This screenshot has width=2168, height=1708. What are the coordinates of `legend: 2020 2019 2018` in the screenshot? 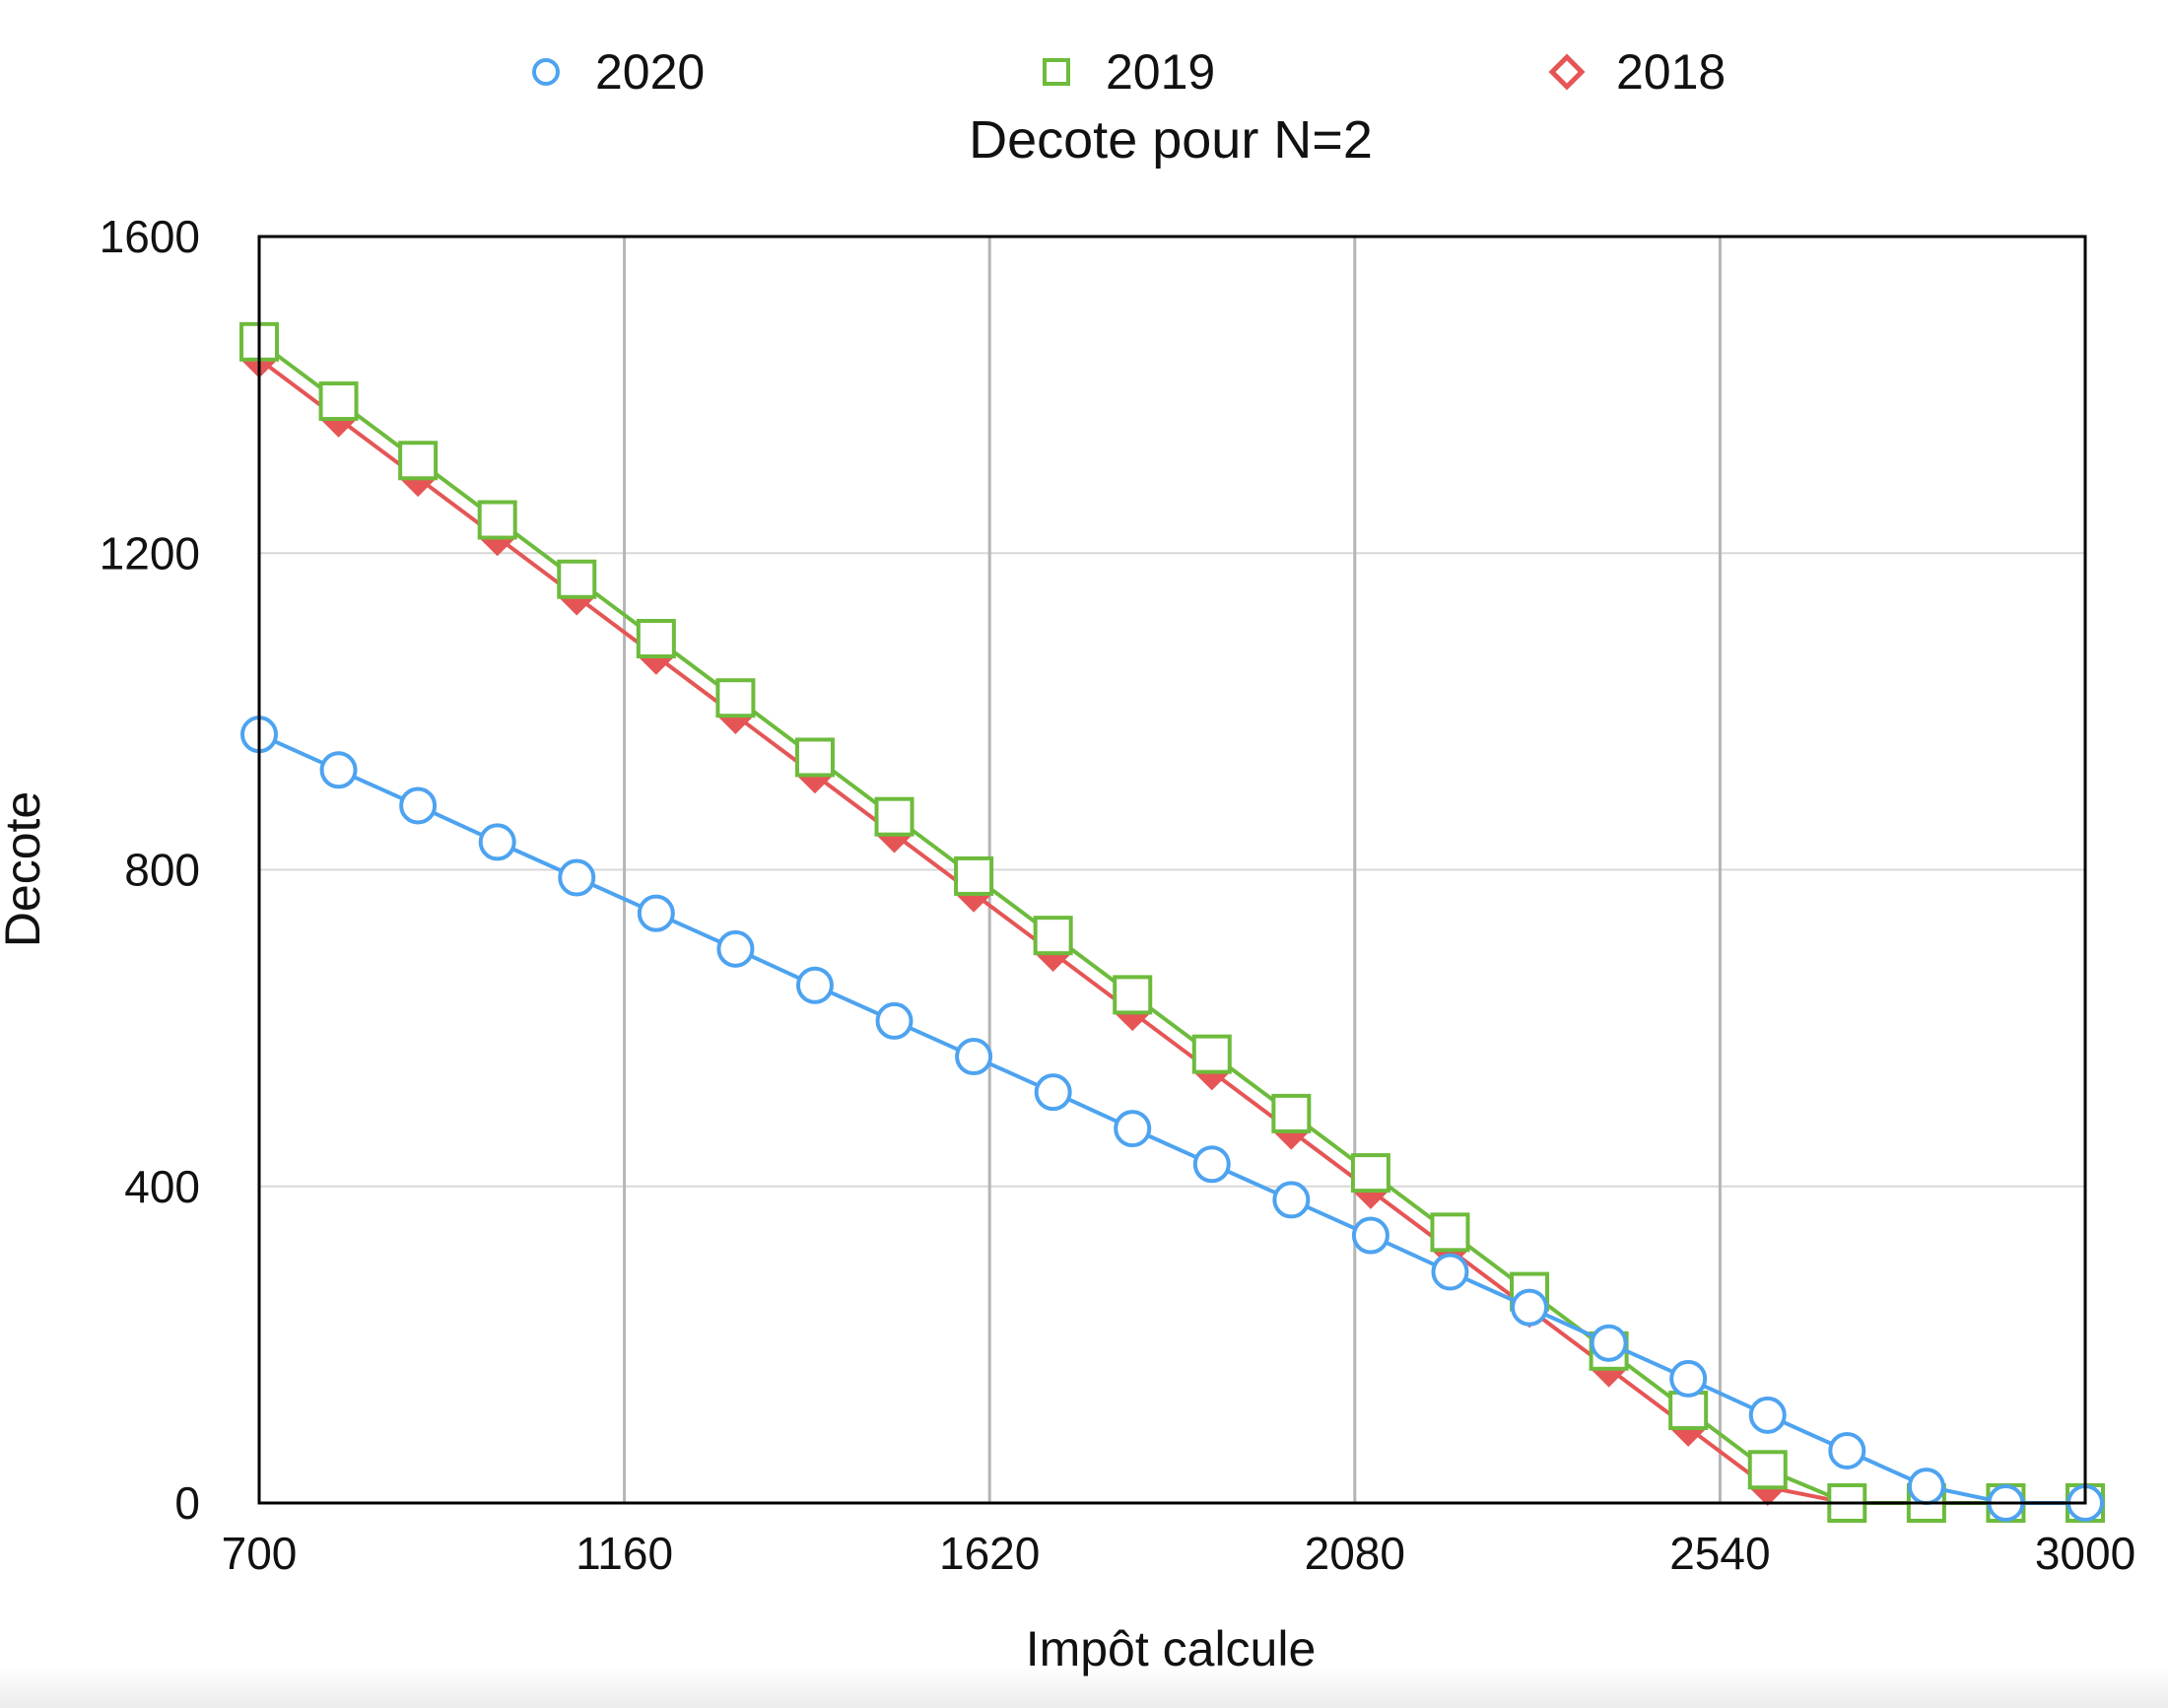 It's located at (1129, 72).